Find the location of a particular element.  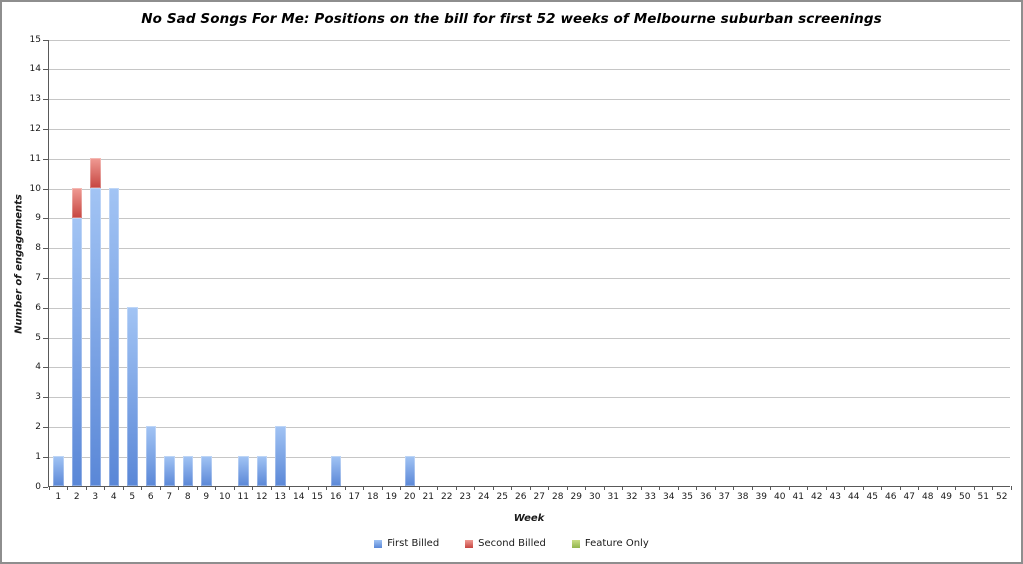

x-axis-tick-label: 36 is located at coordinates (706, 497).